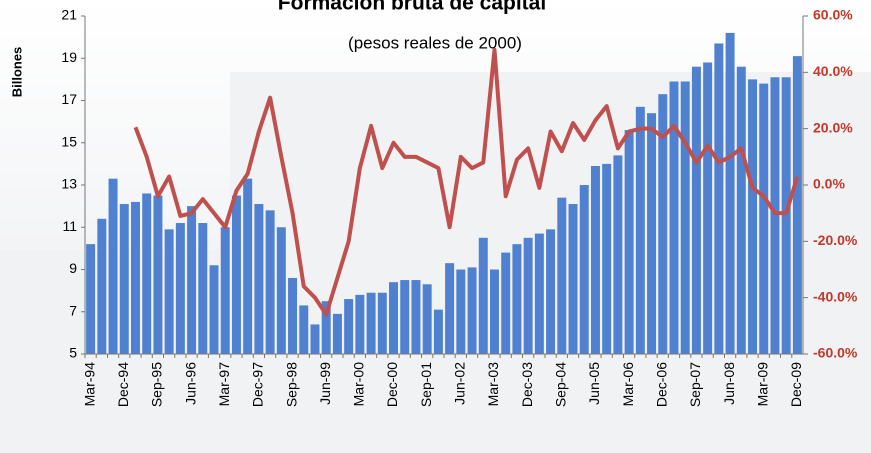 This screenshot has width=871, height=453. I want to click on x-tick-label: Jun-96, so click(190, 383).